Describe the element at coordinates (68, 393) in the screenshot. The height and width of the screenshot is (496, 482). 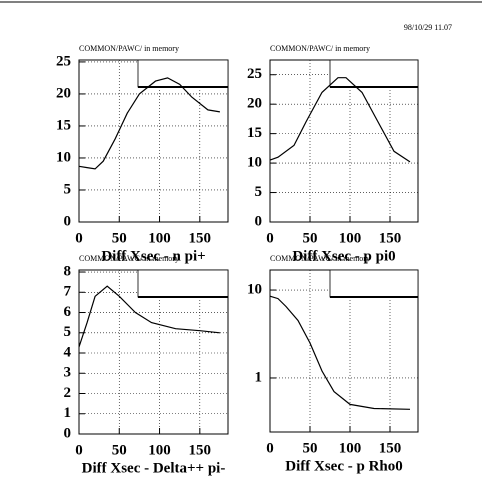
I see `y-tick-label: 2` at that location.